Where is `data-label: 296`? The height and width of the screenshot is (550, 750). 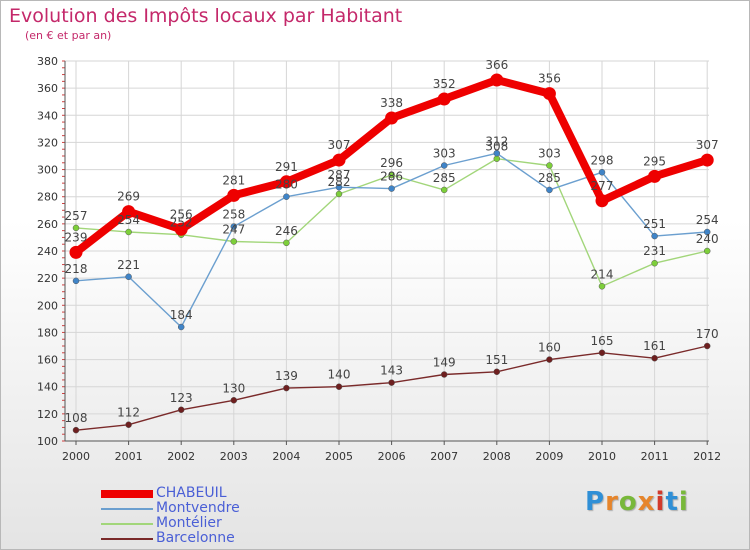
data-label: 296 is located at coordinates (391, 163).